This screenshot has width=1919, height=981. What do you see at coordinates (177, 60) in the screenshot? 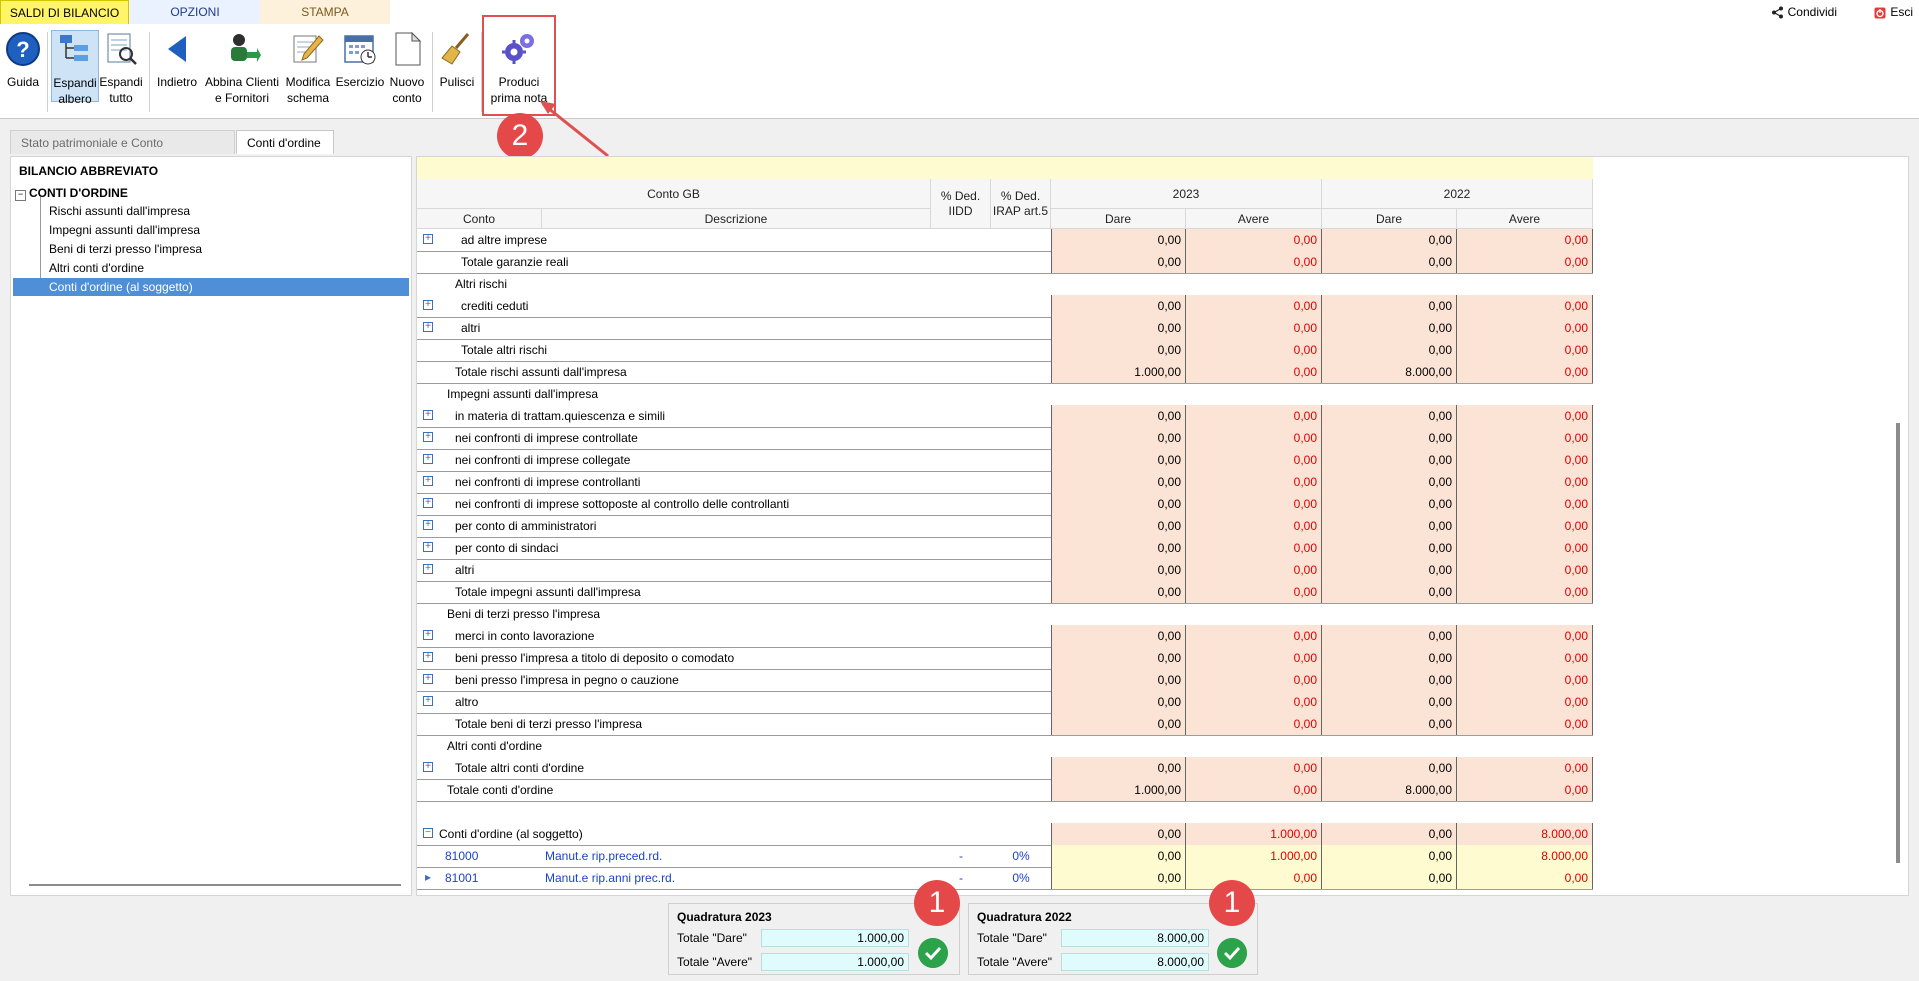
I see `back-button: Indietro` at bounding box center [177, 60].